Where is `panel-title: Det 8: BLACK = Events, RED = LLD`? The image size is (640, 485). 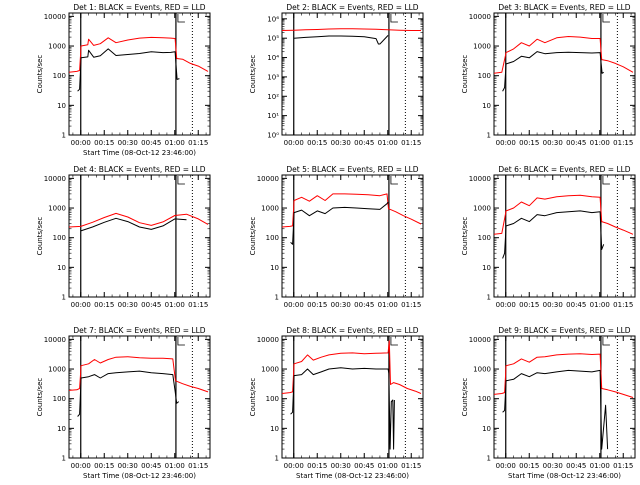 panel-title: Det 8: BLACK = Events, RED = LLD is located at coordinates (352, 330).